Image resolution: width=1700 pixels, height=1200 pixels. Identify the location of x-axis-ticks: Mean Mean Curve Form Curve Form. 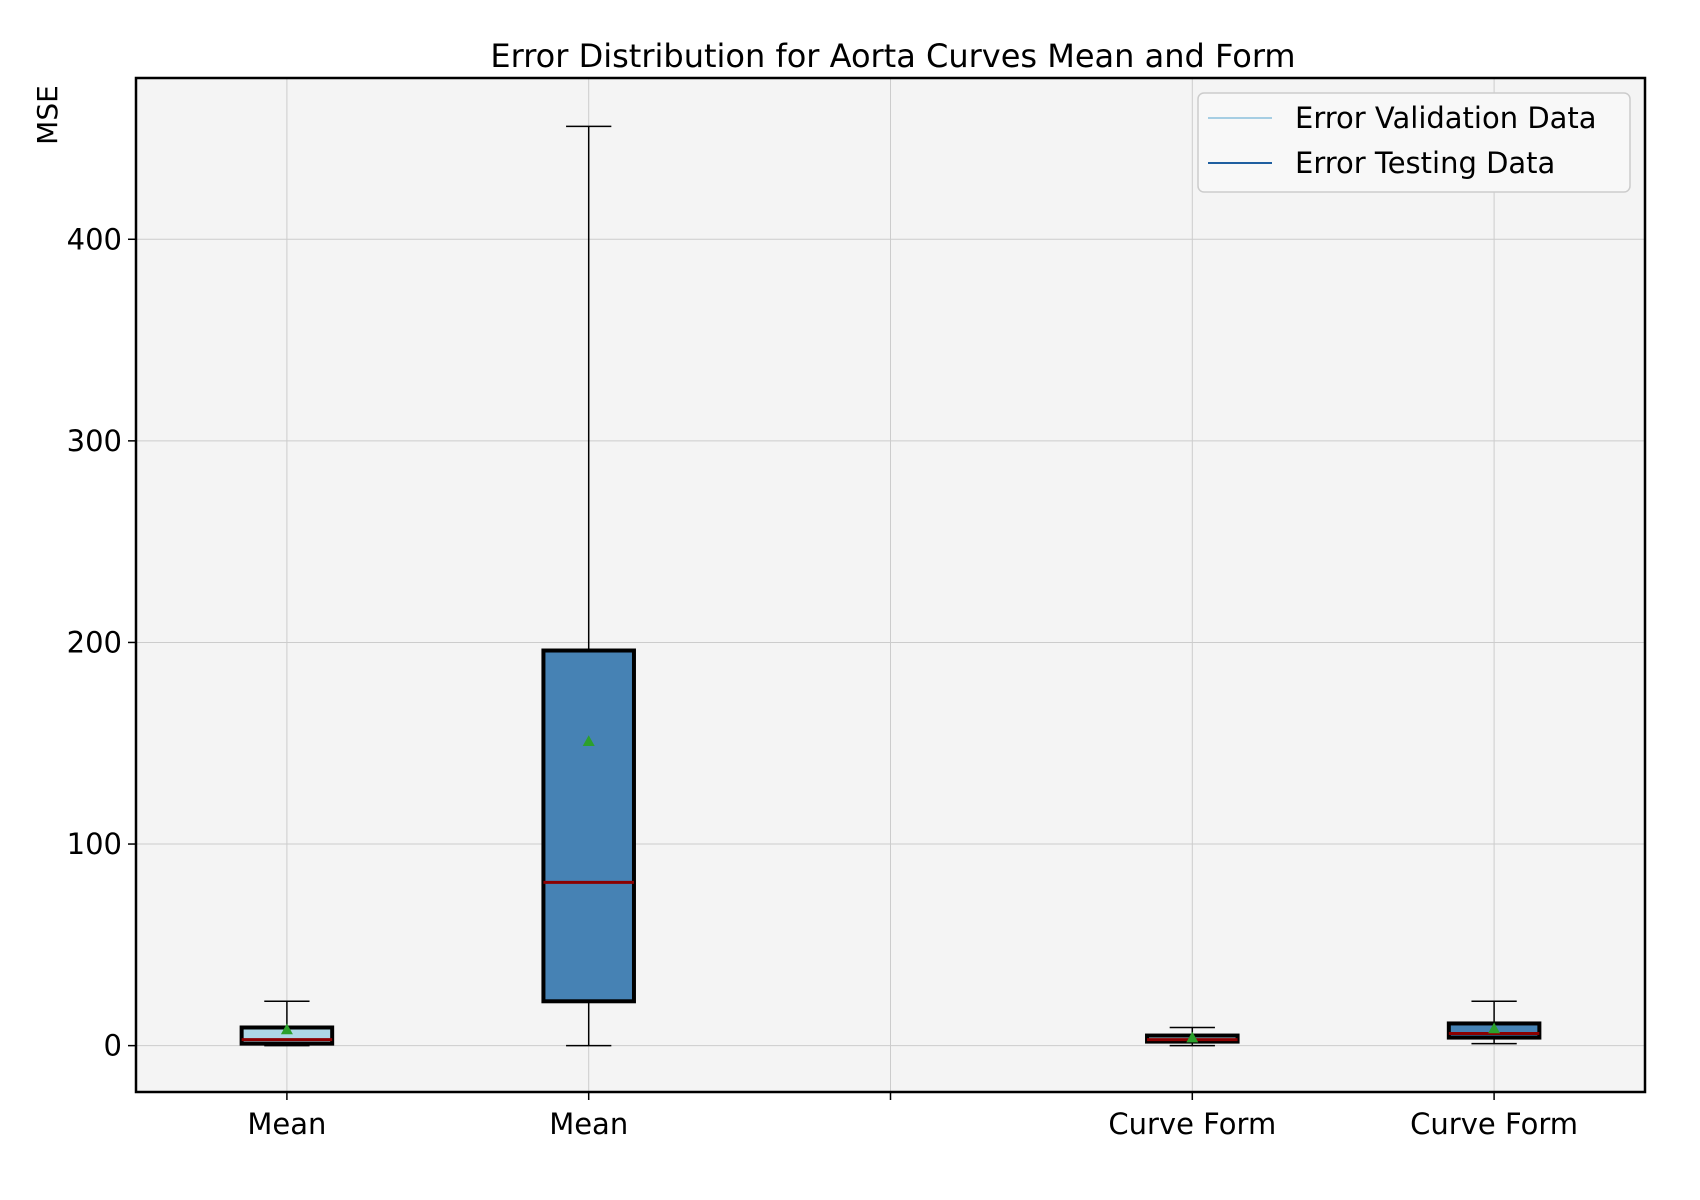
(912, 1116).